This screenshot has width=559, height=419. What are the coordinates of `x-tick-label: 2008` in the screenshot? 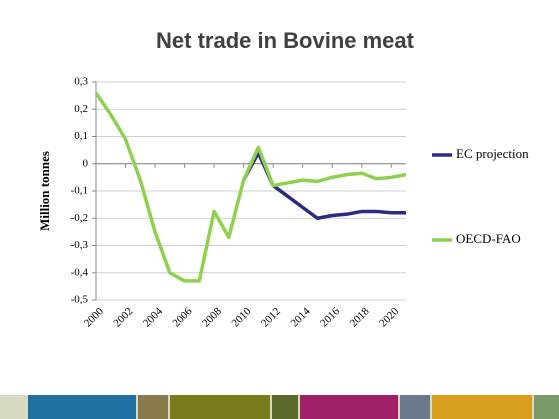 It's located at (212, 317).